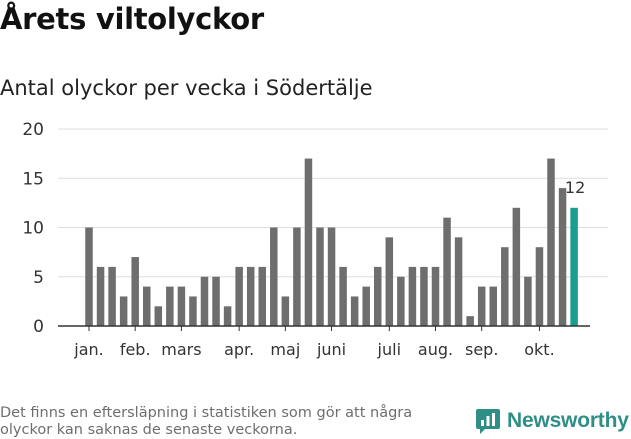 This screenshot has height=439, width=631. Describe the element at coordinates (435, 349) in the screenshot. I see `month-label: aug.` at that location.